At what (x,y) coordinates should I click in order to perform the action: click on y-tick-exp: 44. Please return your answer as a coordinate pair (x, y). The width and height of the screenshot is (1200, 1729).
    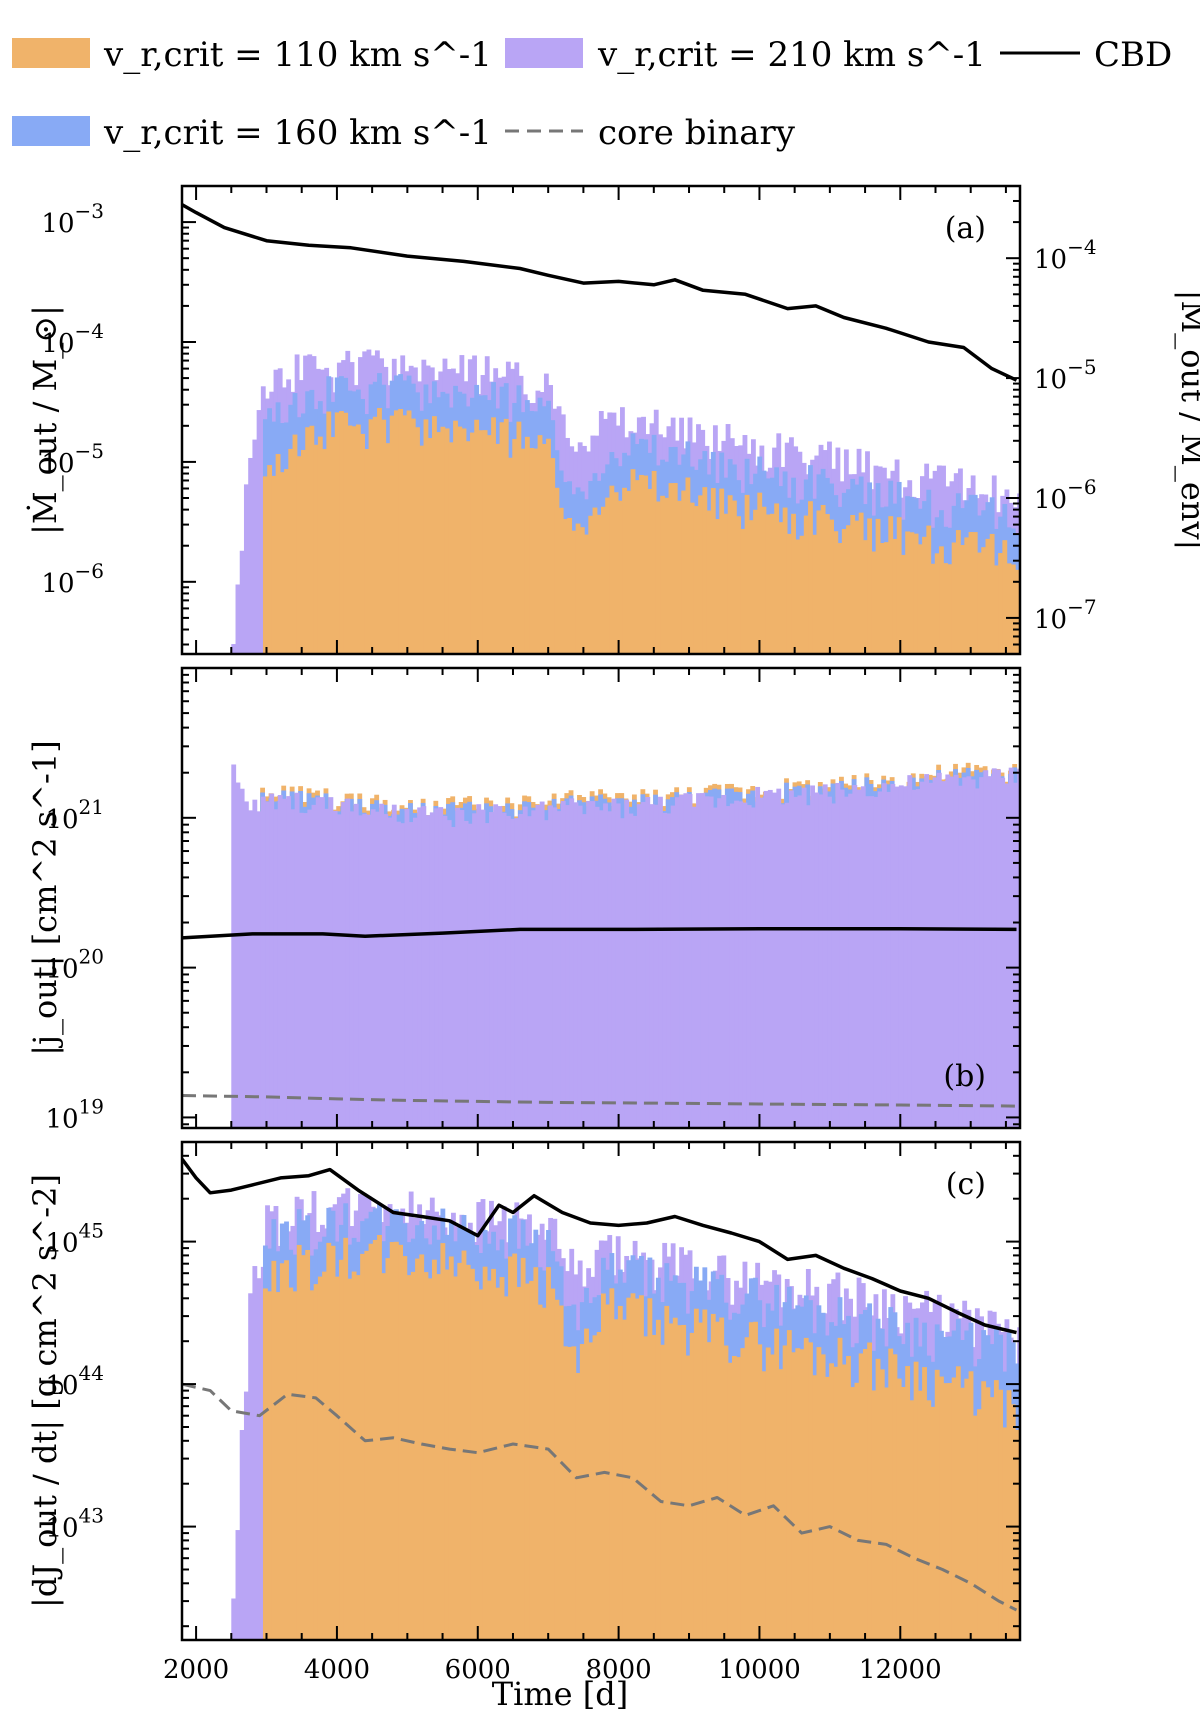
    Looking at the image, I should click on (91, 1373).